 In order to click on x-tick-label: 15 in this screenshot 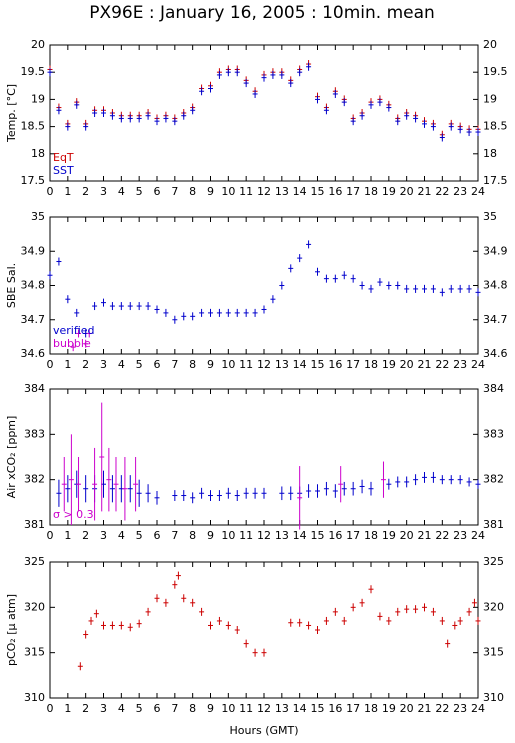, I will do `click(318, 191)`.